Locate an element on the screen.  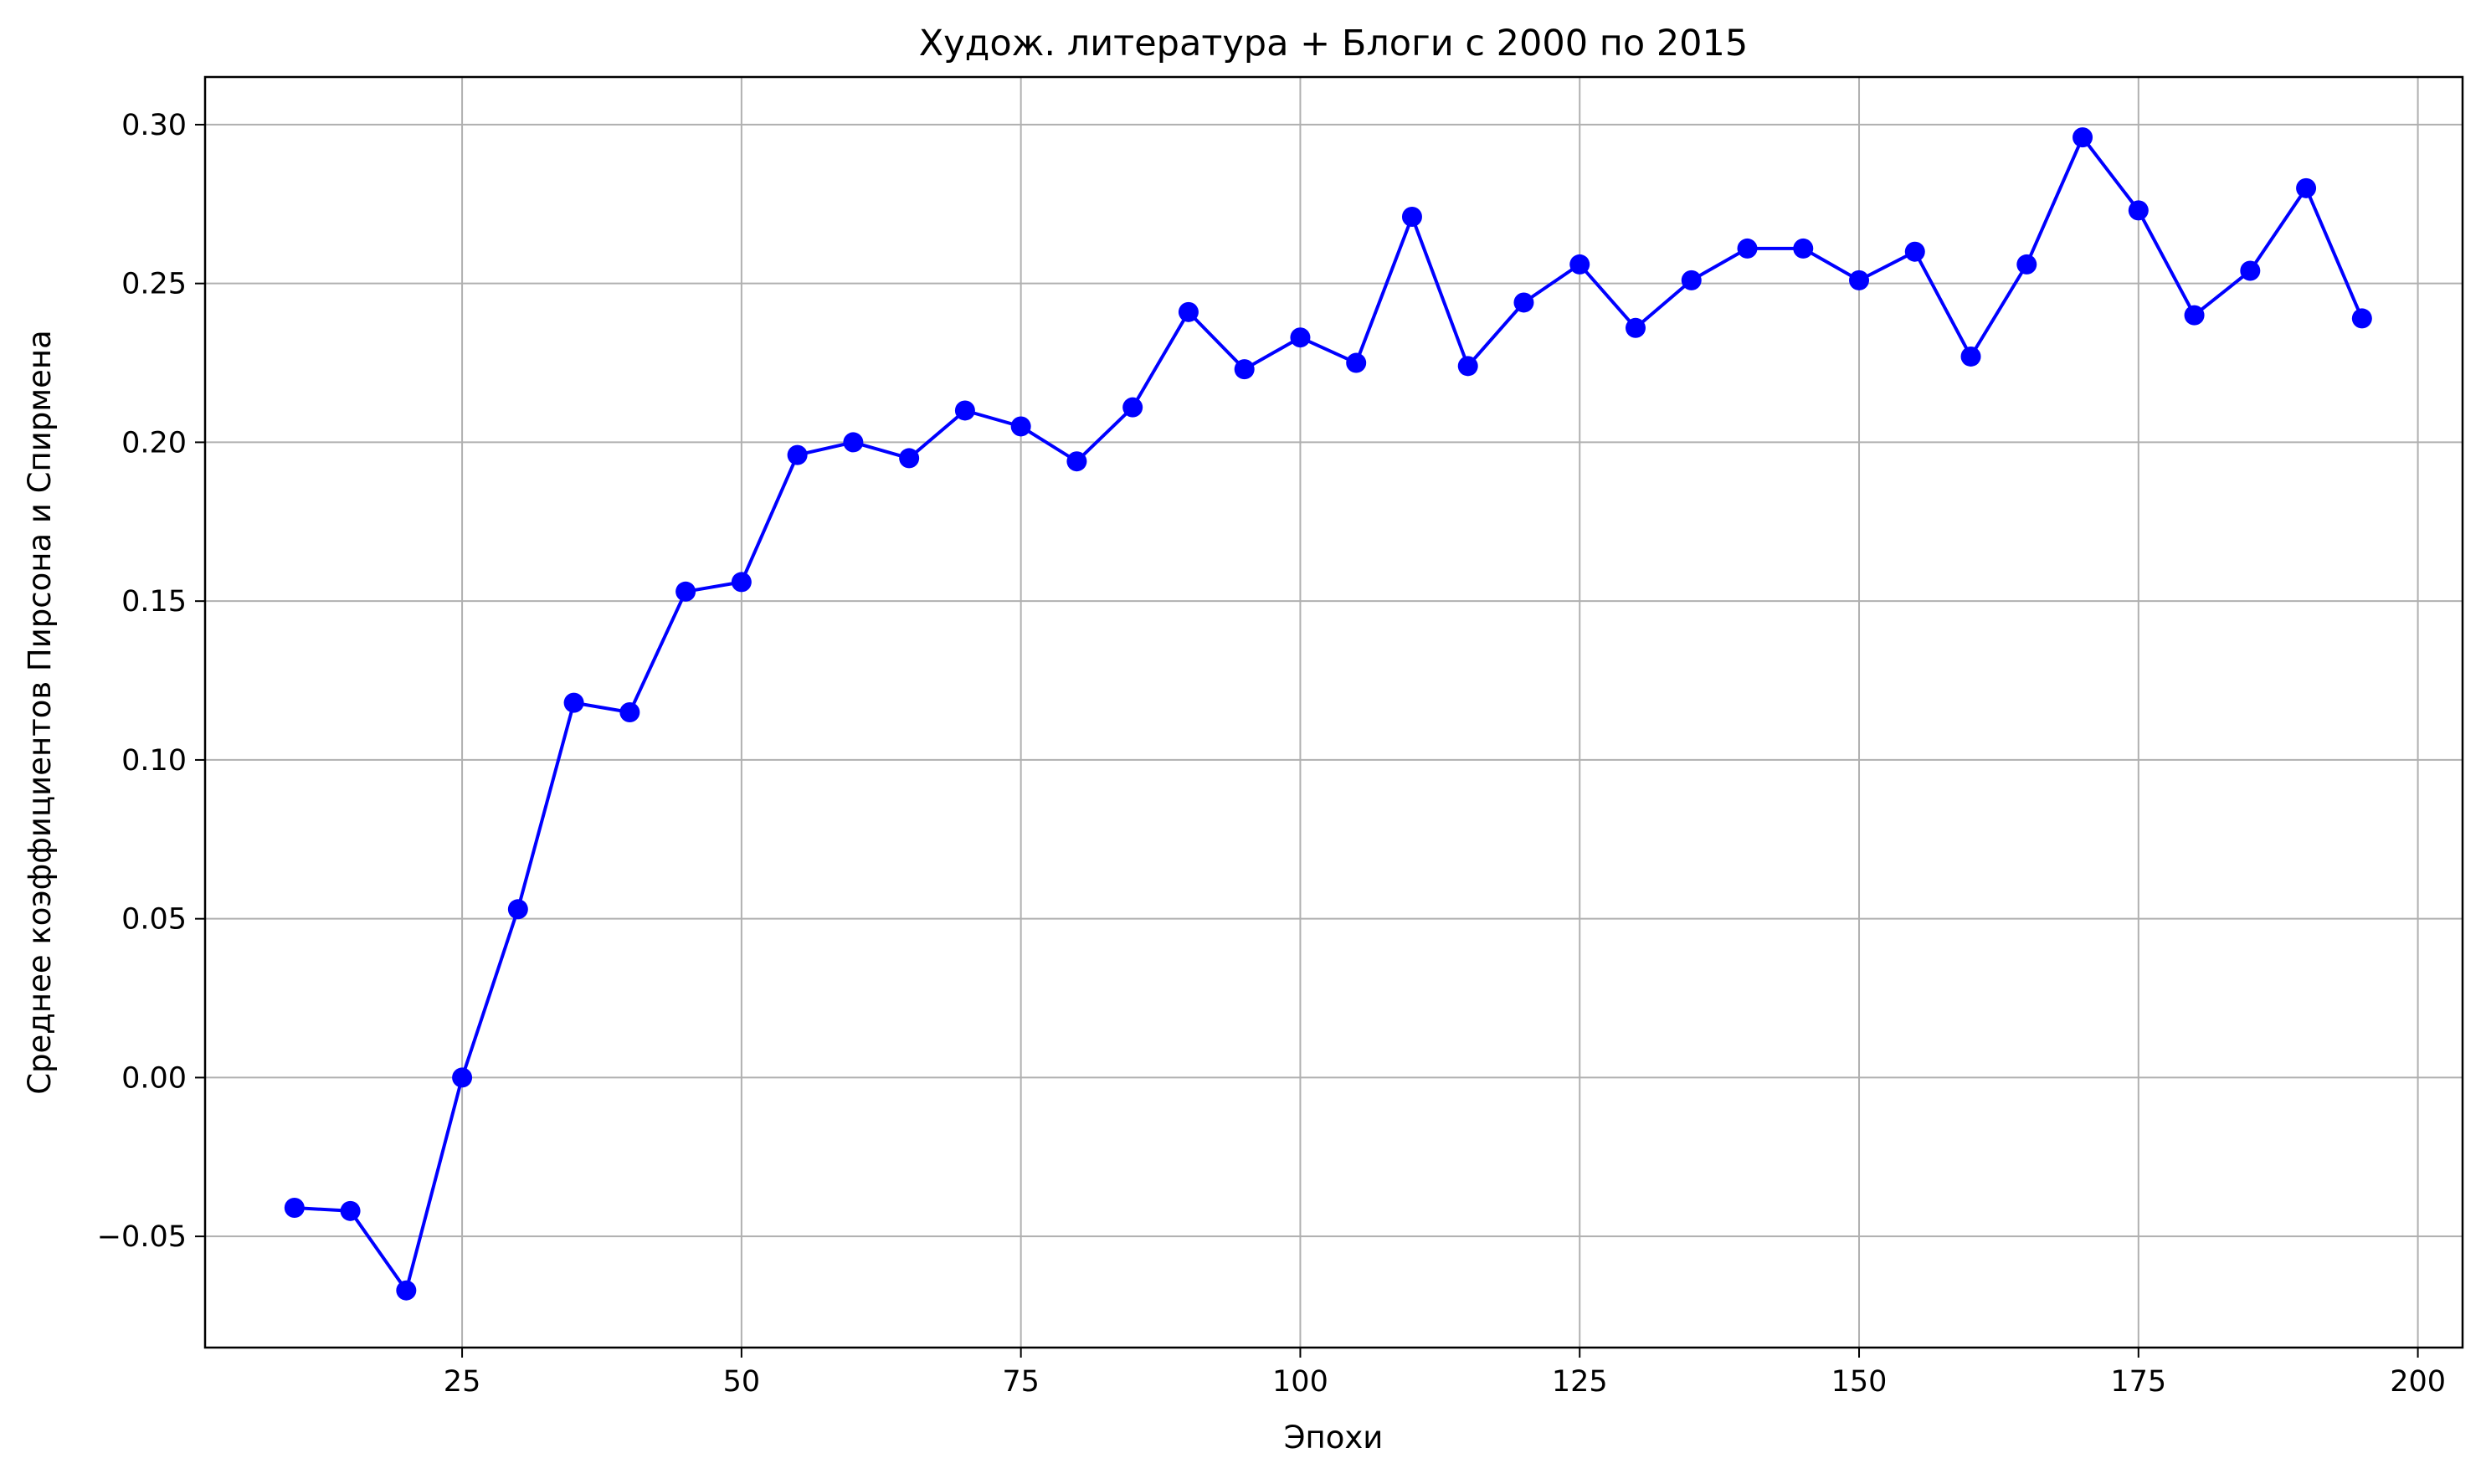
x-tick-label: 200 is located at coordinates (2418, 1382).